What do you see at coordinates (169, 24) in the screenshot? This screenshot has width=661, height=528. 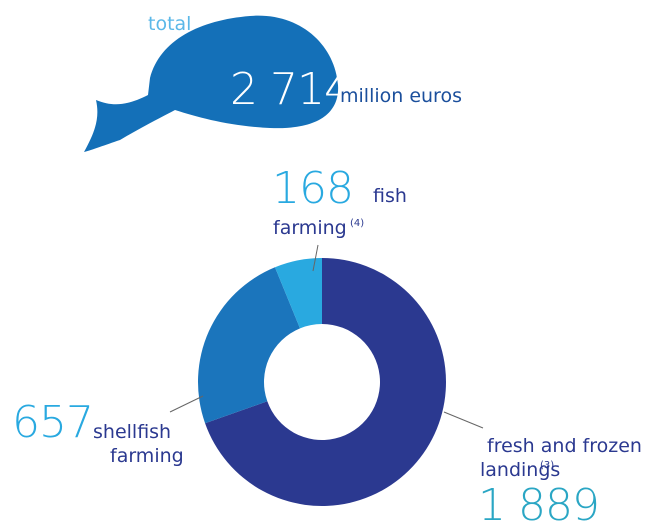 I see `total-label: total` at bounding box center [169, 24].